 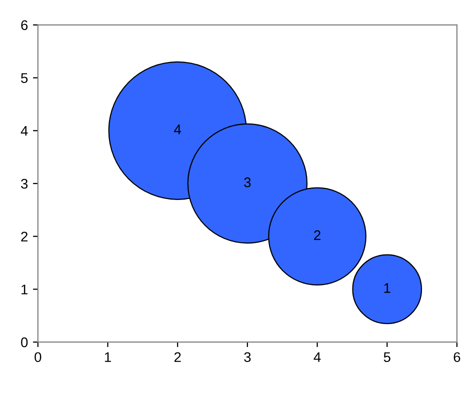 I want to click on data-label: 2, so click(x=317, y=235).